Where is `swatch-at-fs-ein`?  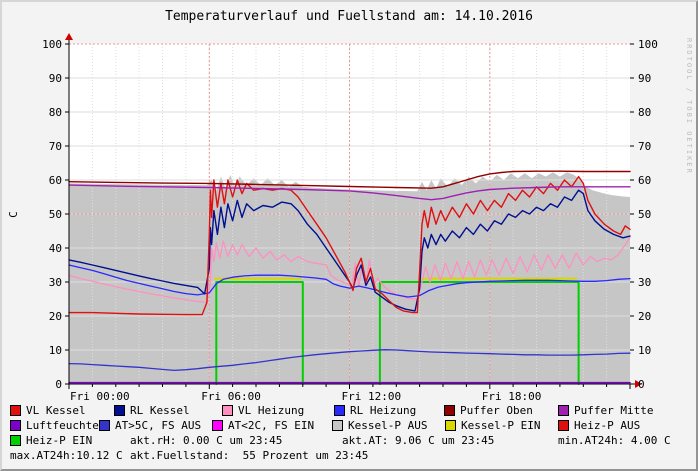 swatch-at-fs-ein is located at coordinates (217, 425).